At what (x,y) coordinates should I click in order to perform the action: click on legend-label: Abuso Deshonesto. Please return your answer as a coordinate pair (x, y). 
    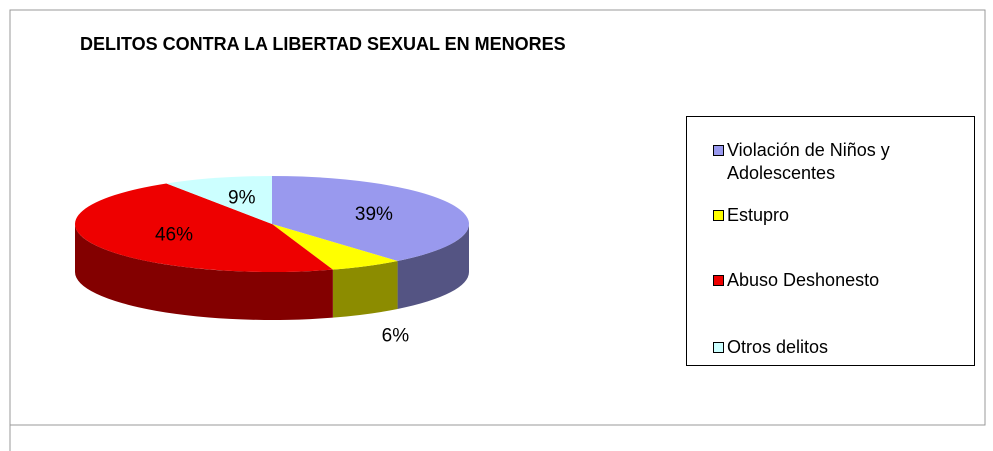
    Looking at the image, I should click on (803, 280).